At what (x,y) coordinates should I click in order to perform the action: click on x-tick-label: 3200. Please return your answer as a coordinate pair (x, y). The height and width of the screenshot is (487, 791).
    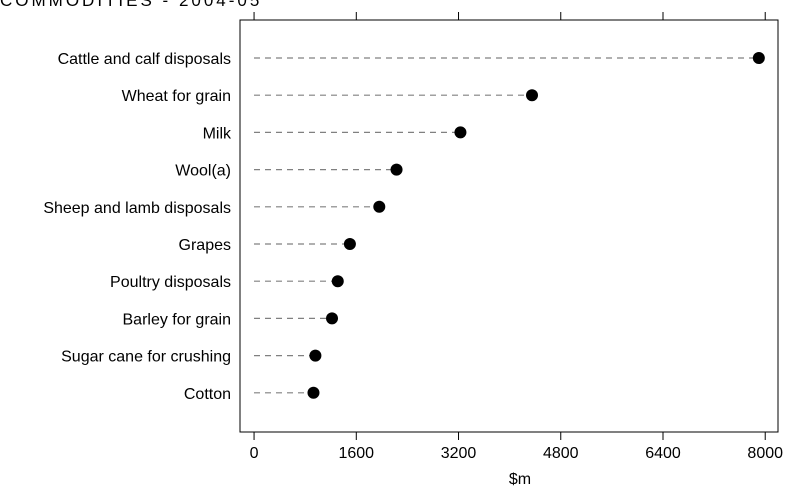
    Looking at the image, I should click on (459, 453).